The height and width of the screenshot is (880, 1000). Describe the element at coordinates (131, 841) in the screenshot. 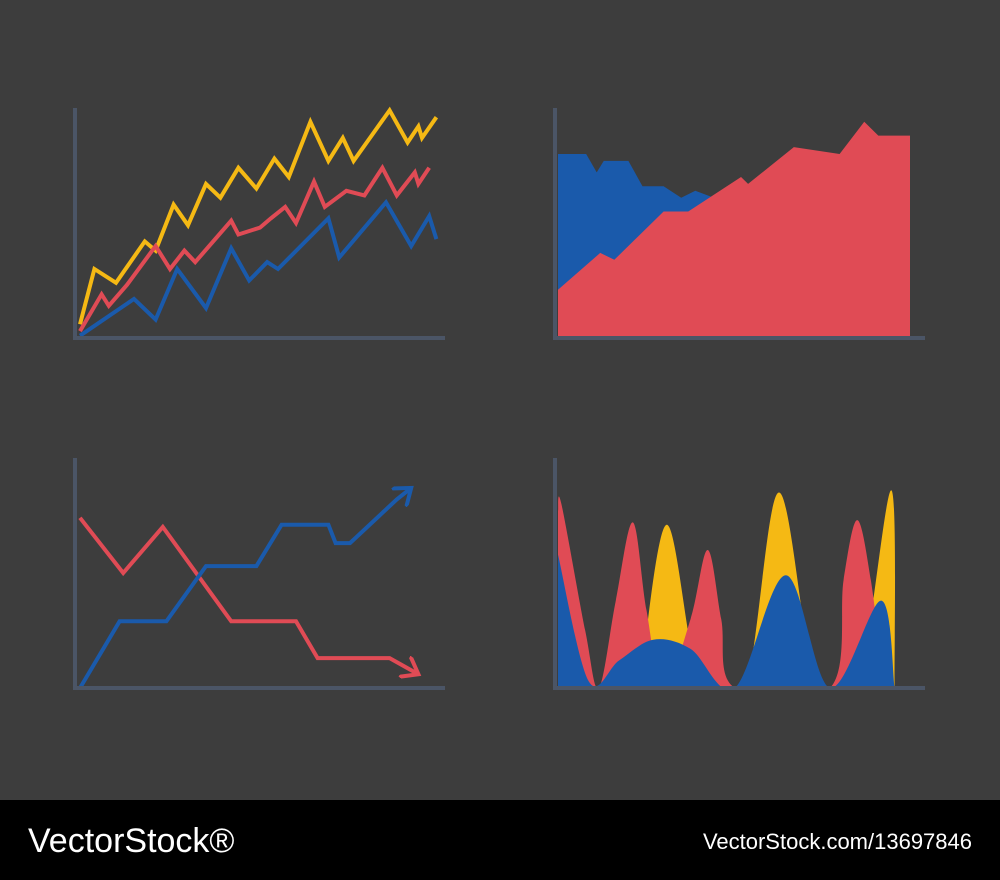

I see `brand: VectorStock®` at that location.